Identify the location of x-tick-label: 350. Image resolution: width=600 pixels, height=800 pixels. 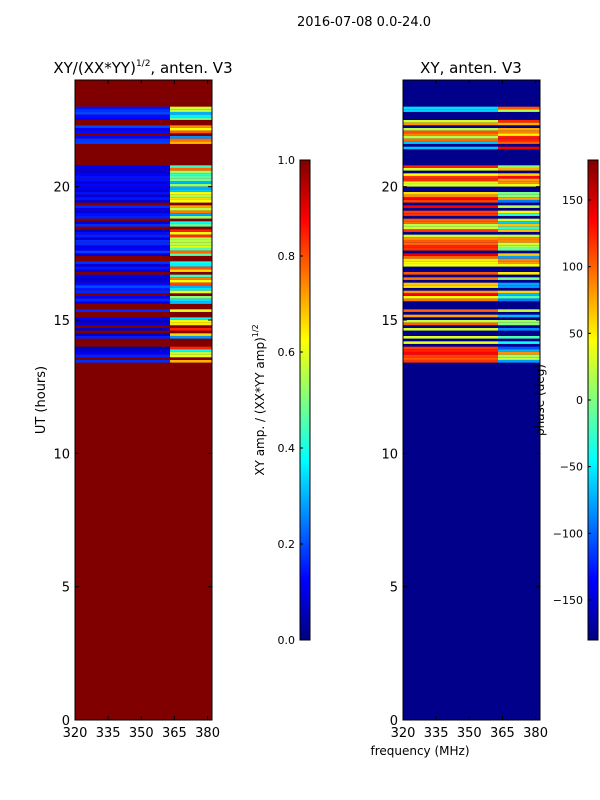
(141, 733).